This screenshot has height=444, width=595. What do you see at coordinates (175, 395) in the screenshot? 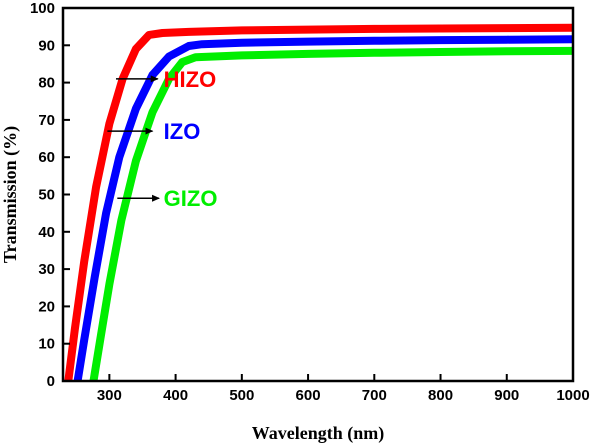
I see `x-tick-label: 400` at bounding box center [175, 395].